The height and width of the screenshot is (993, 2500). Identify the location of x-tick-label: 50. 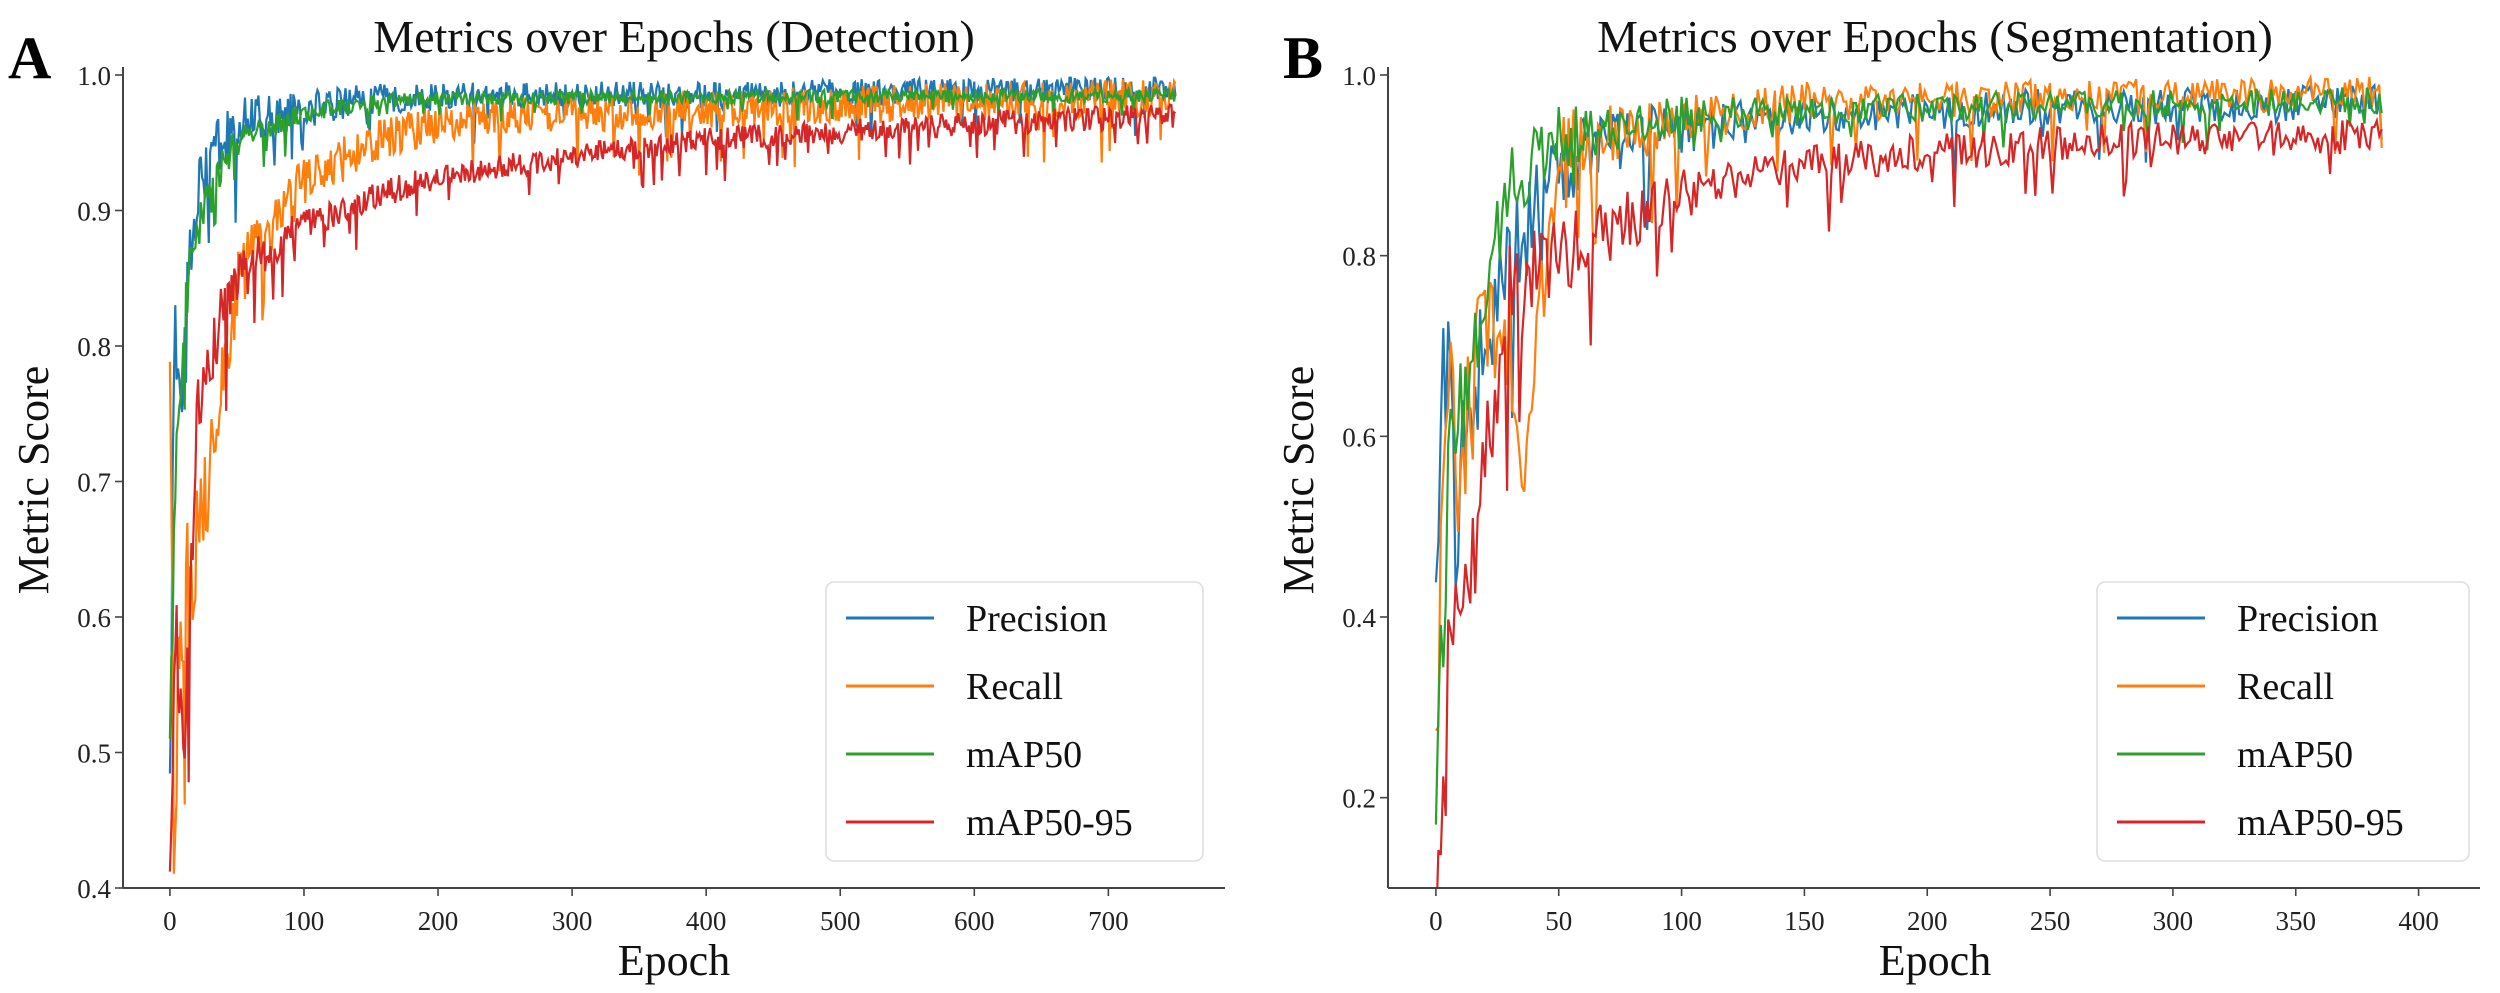
(1558, 921).